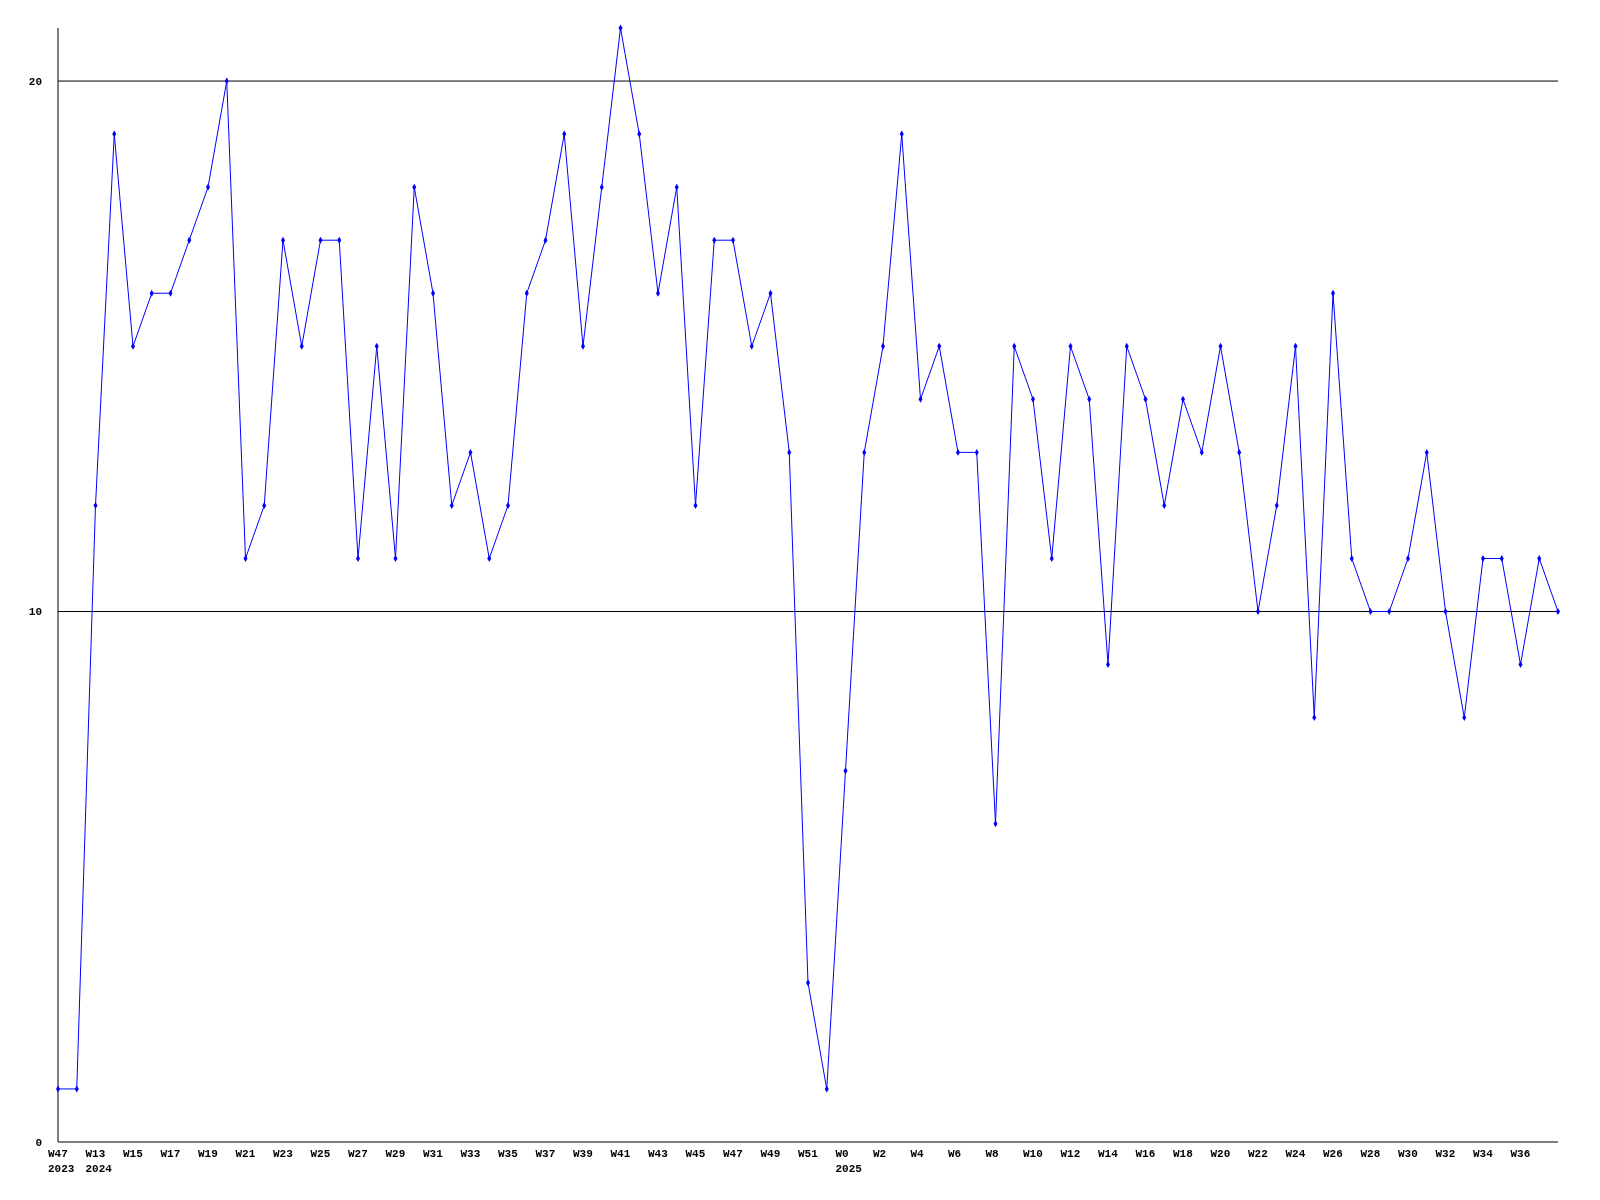 This screenshot has width=1600, height=1200. I want to click on x-tick-label: W49, so click(770, 1154).